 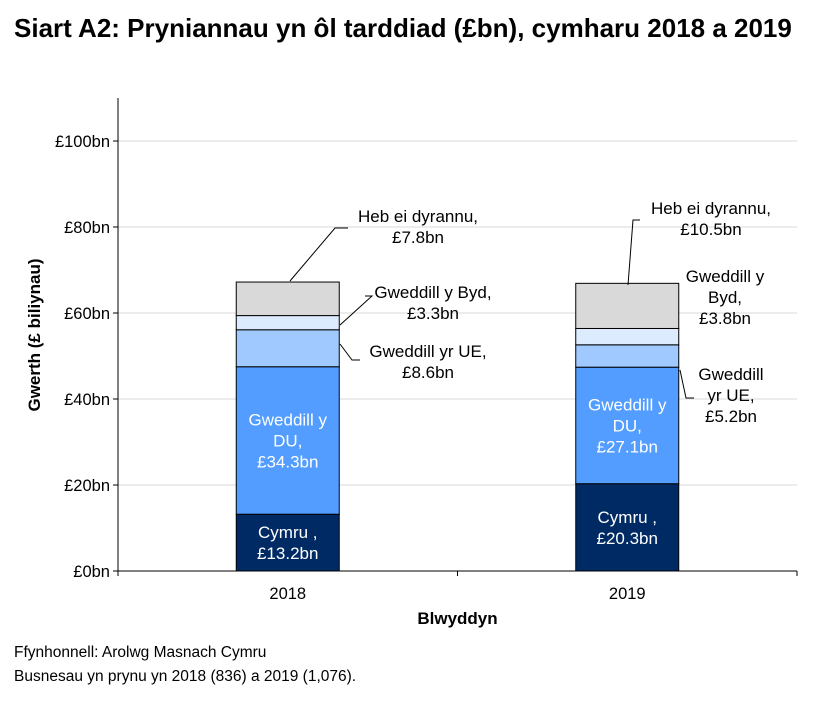 What do you see at coordinates (287, 348) in the screenshot?
I see `bar-segment-2018-gweddill-yr-ue` at bounding box center [287, 348].